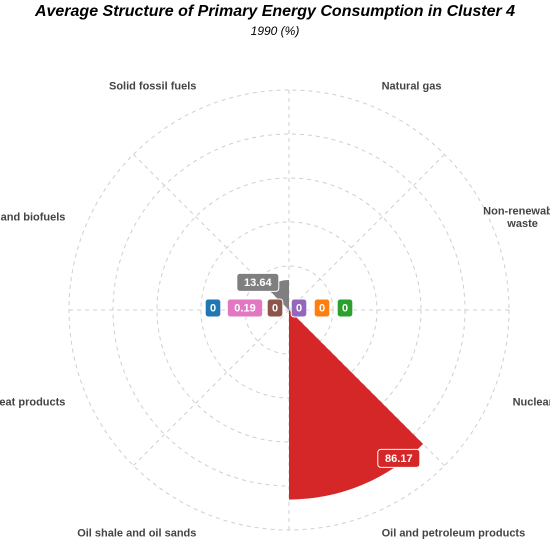 This screenshot has width=550, height=550. What do you see at coordinates (32, 403) in the screenshot?
I see `axis-label-peat-and-peat-products: Peat and peat products` at bounding box center [32, 403].